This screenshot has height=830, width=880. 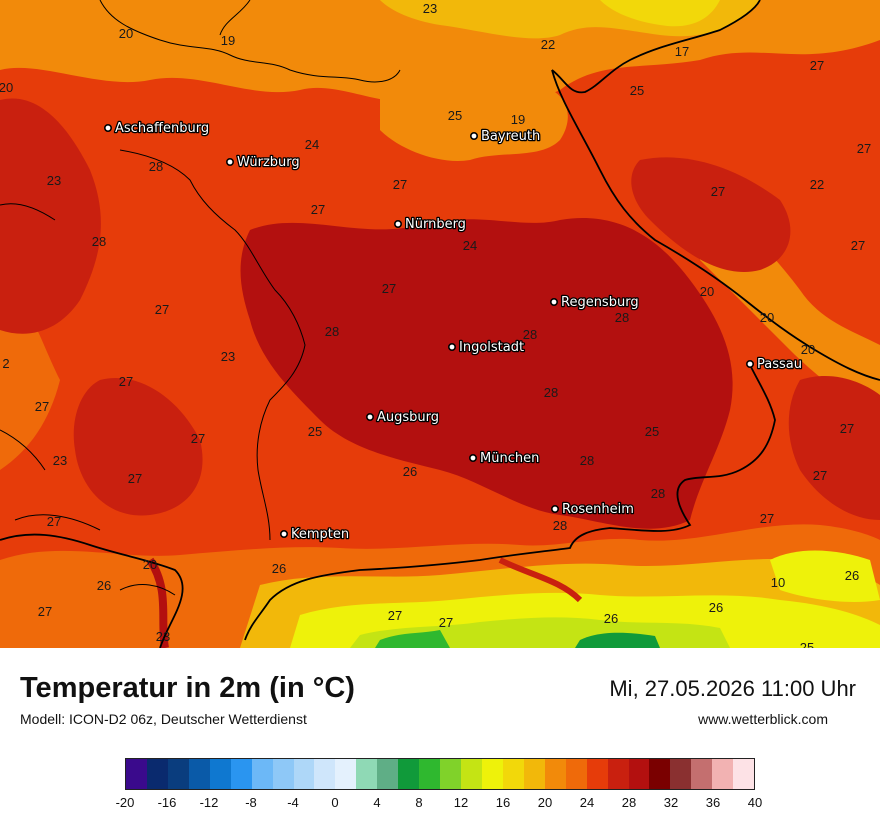 I want to click on temperature-field-north-coolest, so click(x=660, y=13).